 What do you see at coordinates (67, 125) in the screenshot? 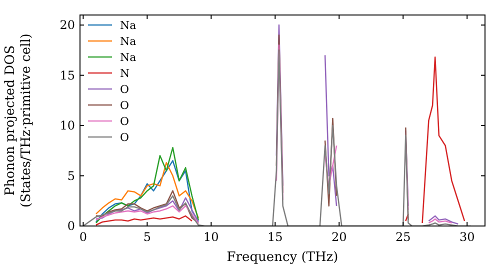
I see `y-tick-label: 10` at bounding box center [67, 125].